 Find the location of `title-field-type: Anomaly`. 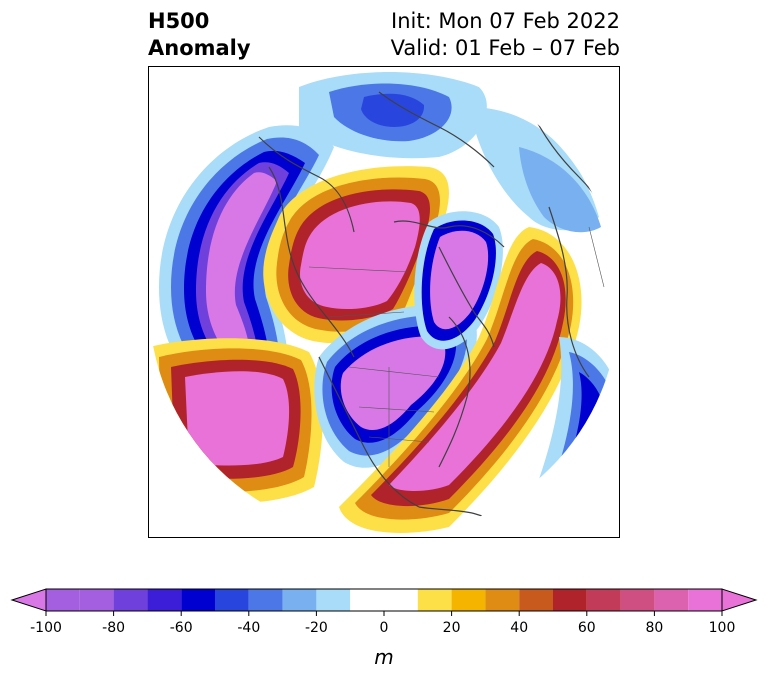

title-field-type: Anomaly is located at coordinates (199, 48).